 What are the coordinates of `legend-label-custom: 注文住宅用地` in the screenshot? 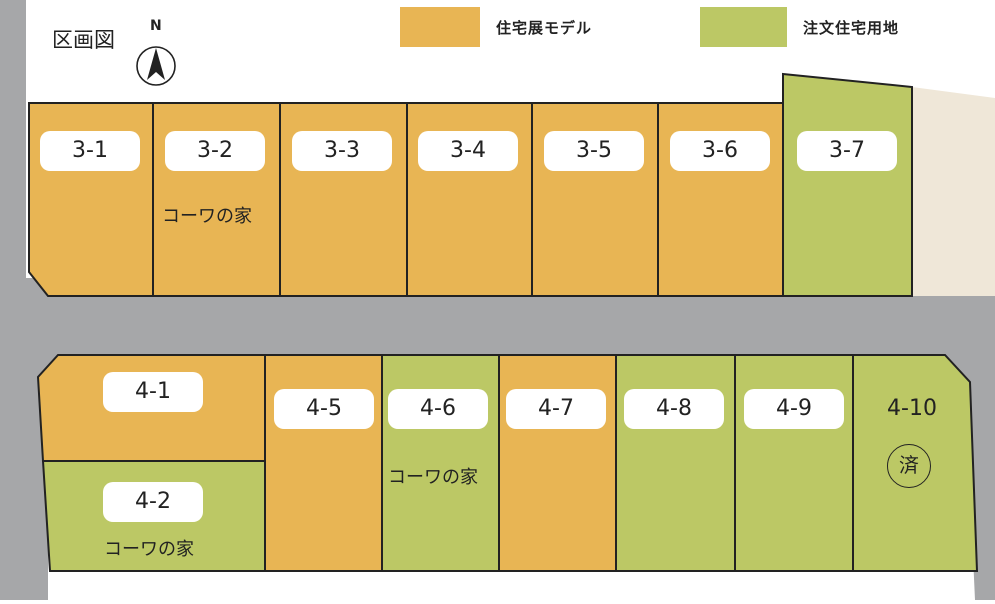 It's located at (851, 28).